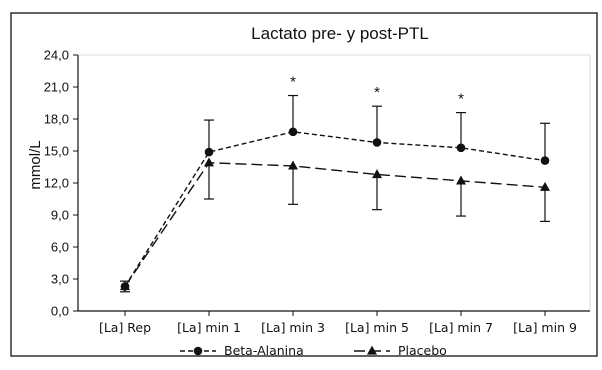  Describe the element at coordinates (60, 247) in the screenshot. I see `y-tick-label: 6,0` at that location.